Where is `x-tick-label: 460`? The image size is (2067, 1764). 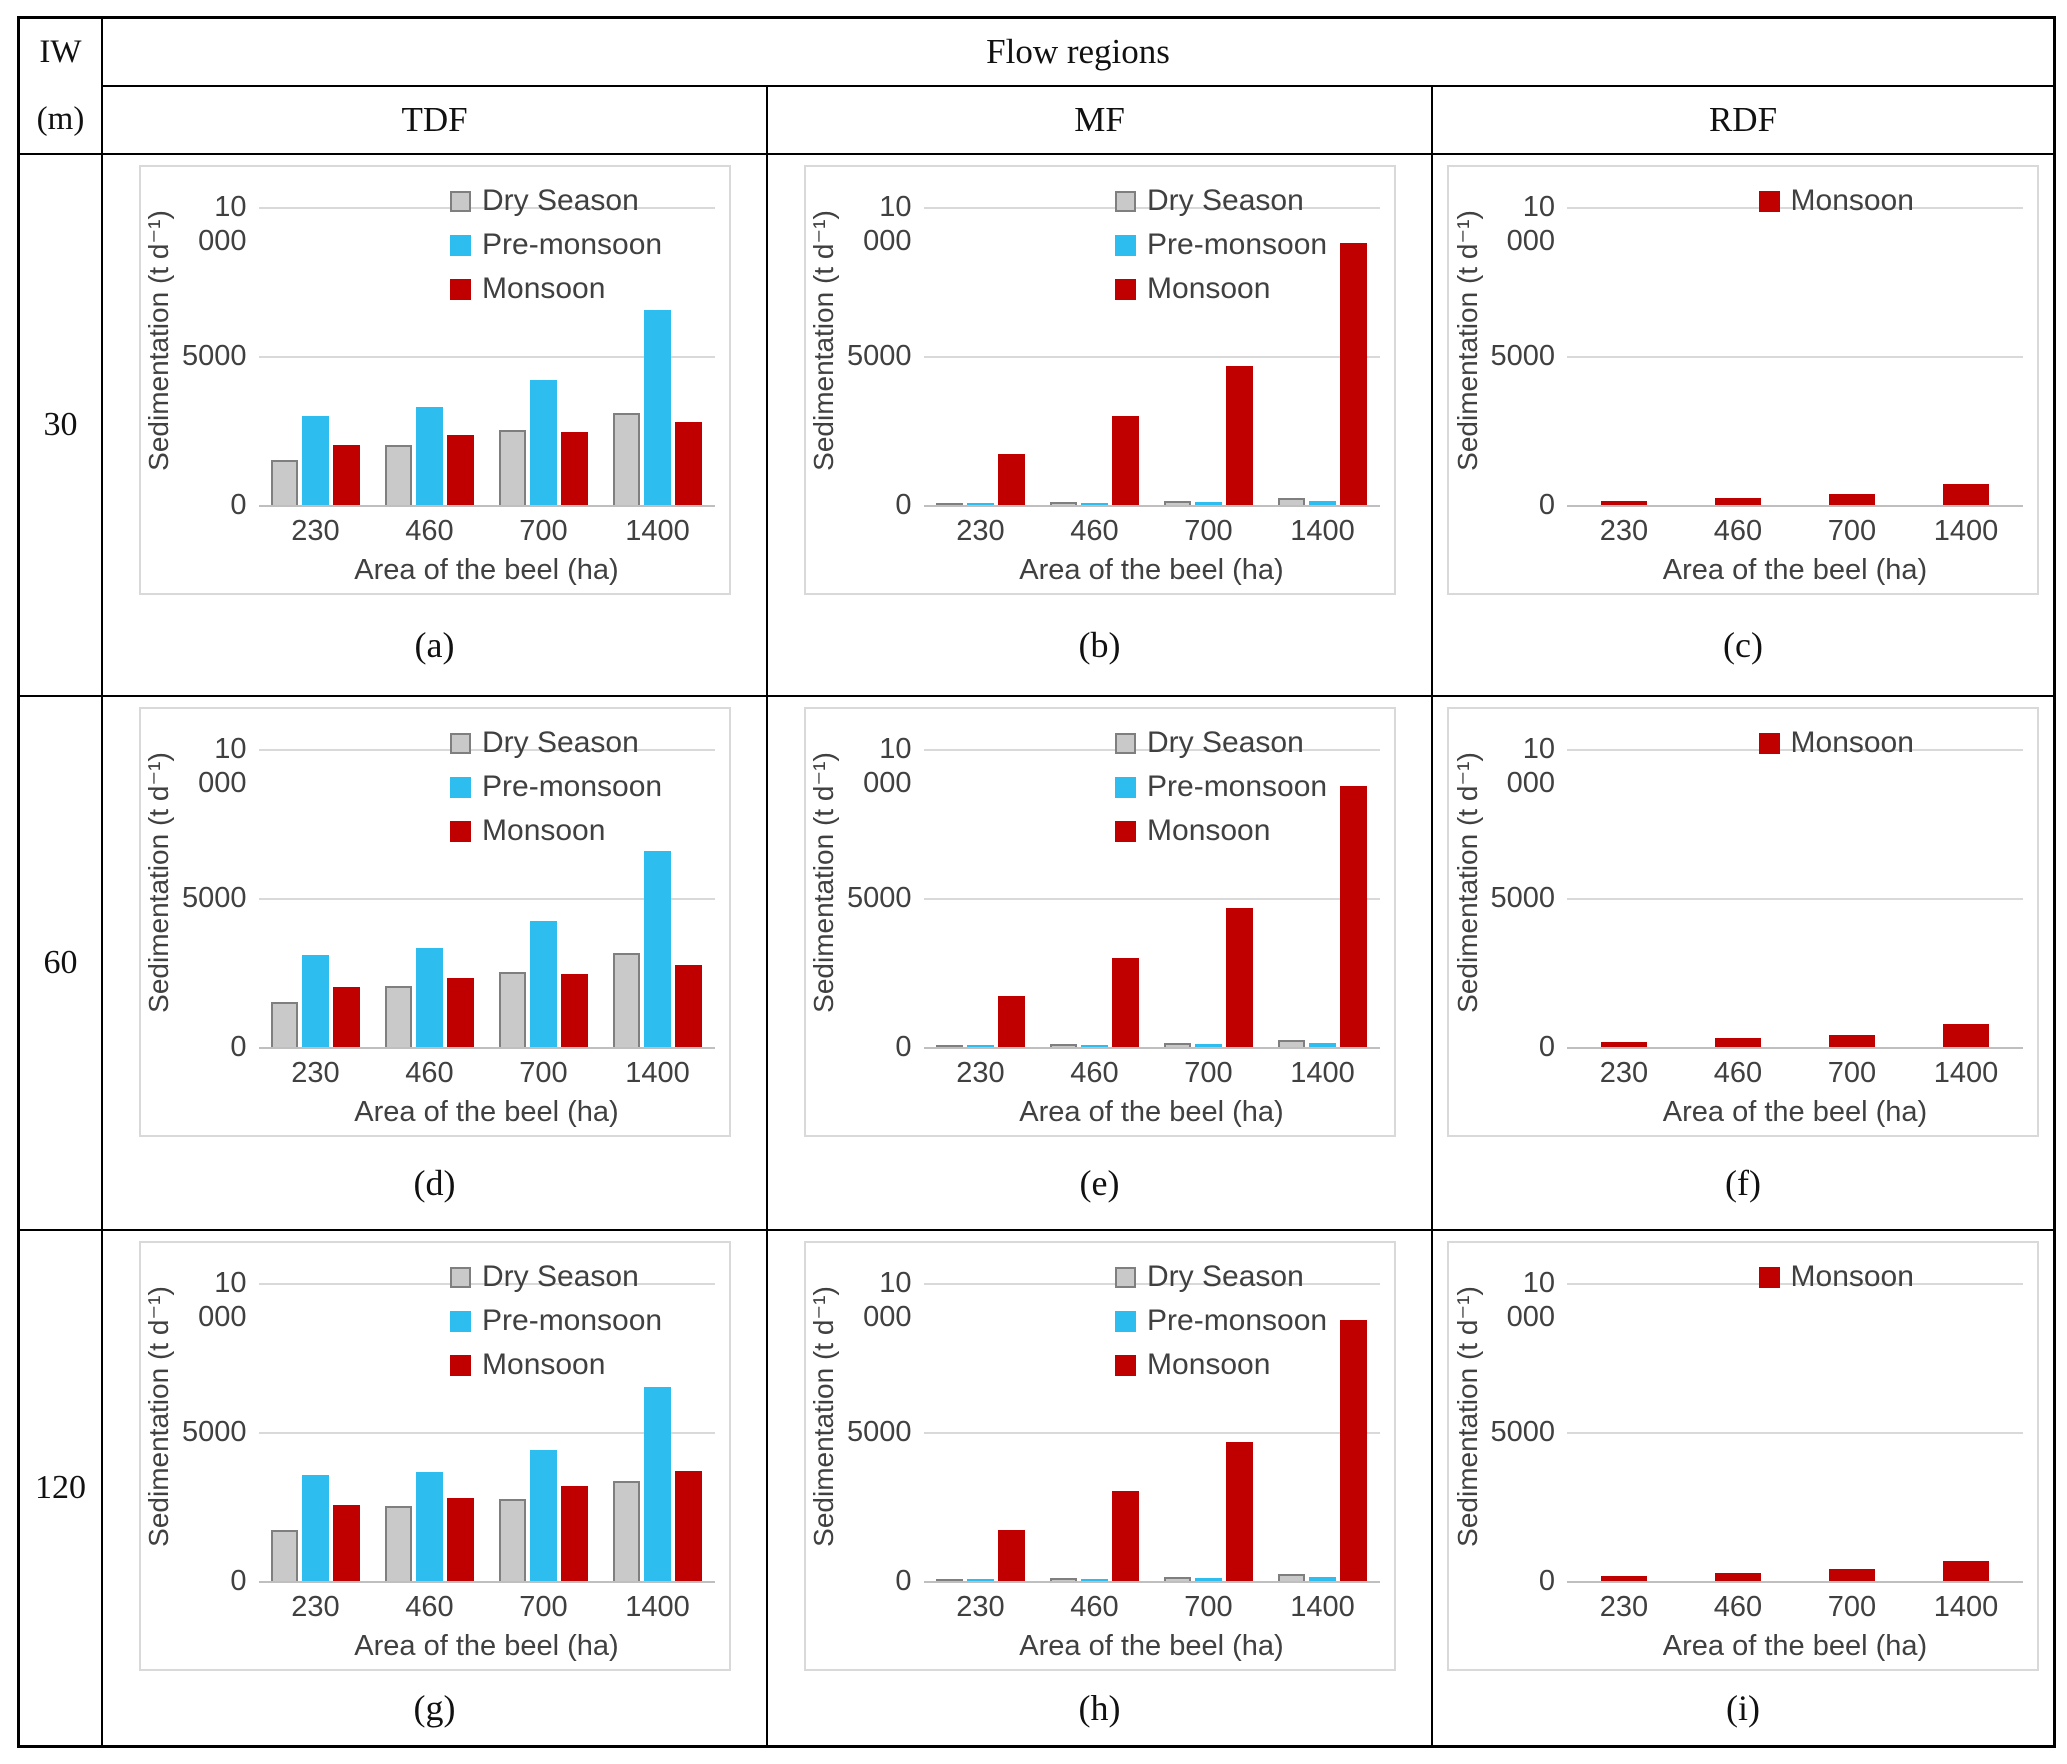
x-tick-label: 460 is located at coordinates (1738, 1073).